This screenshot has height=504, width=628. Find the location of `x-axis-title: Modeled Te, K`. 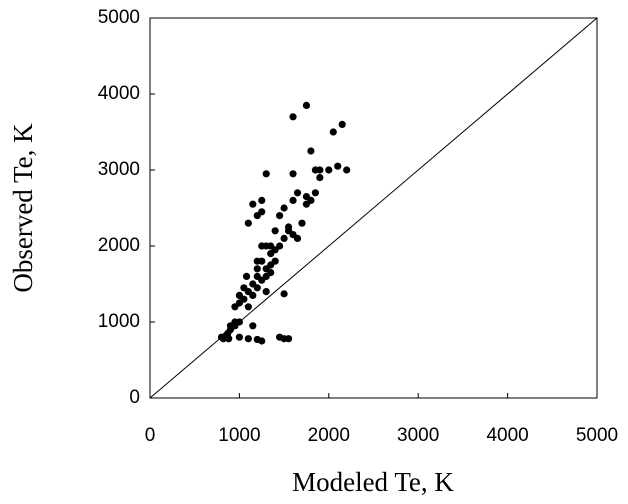

x-axis-title: Modeled Te, K is located at coordinates (373, 482).